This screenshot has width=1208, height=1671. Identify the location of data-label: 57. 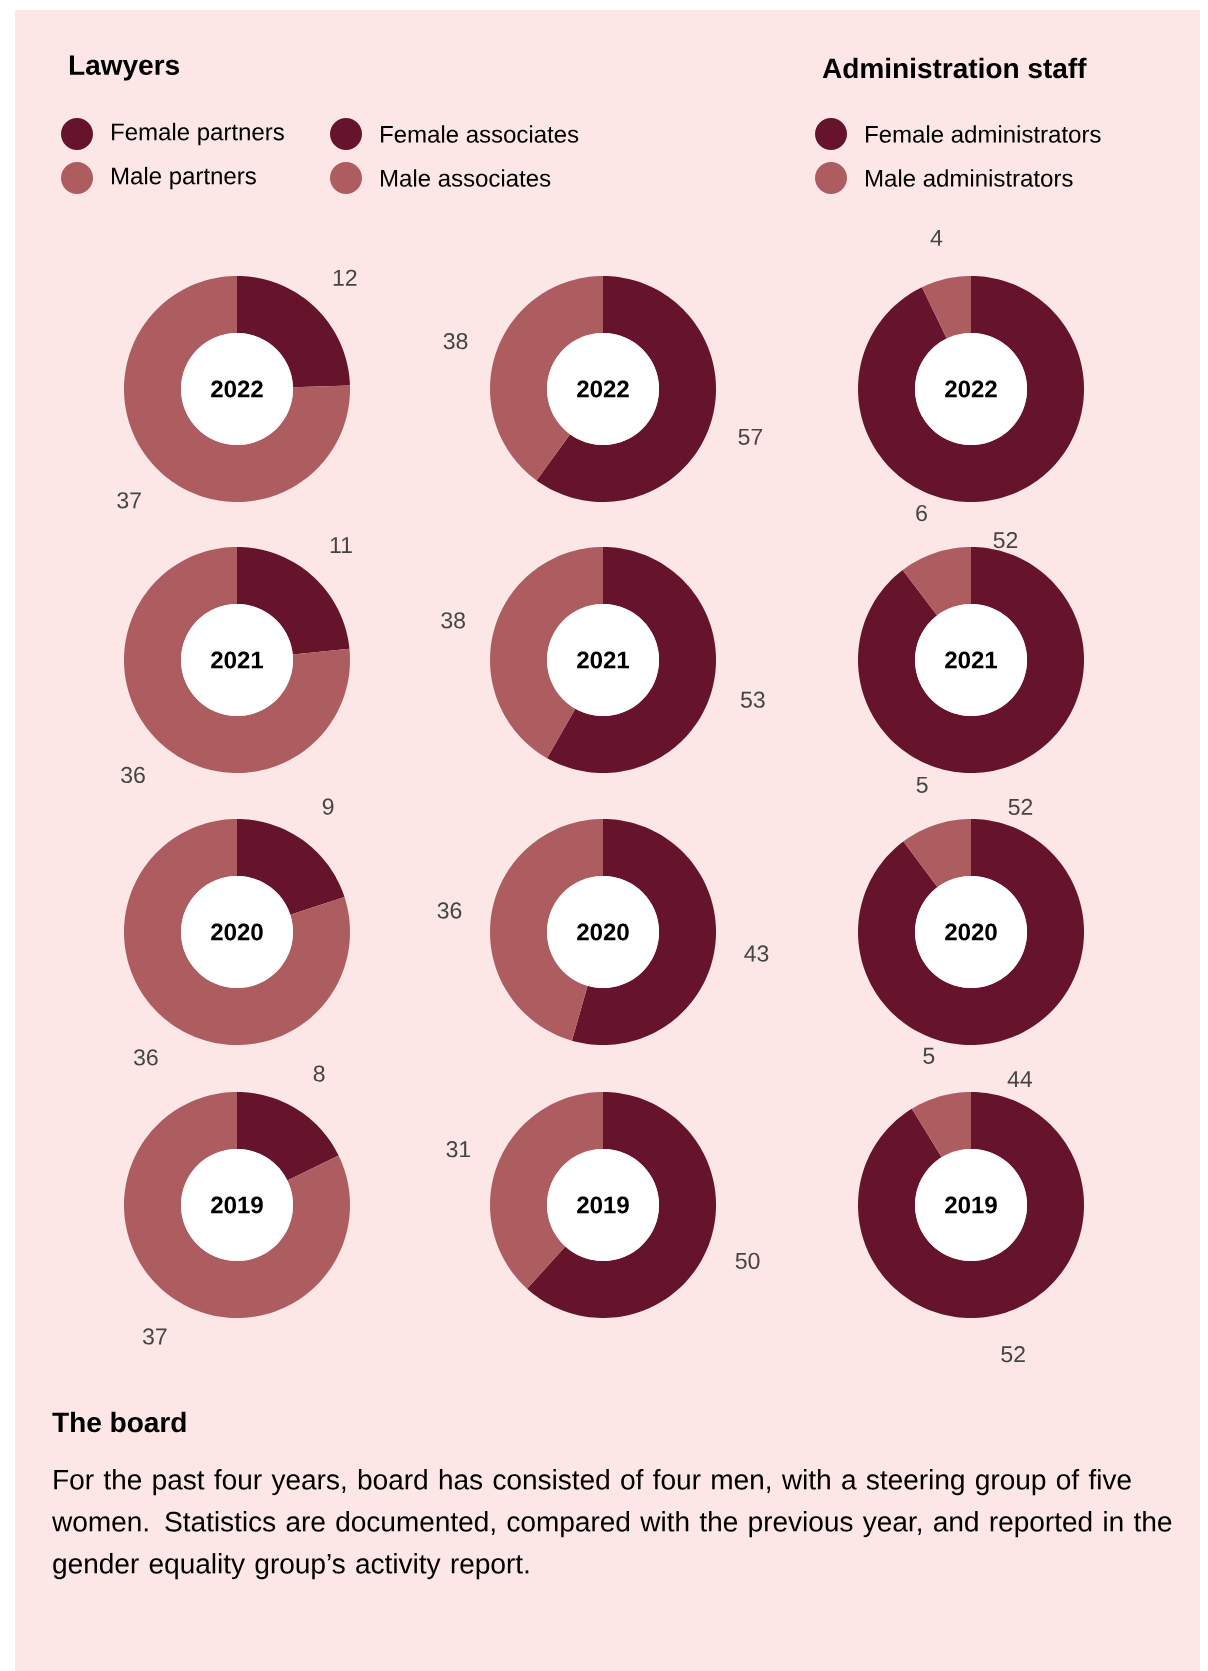
(750, 436).